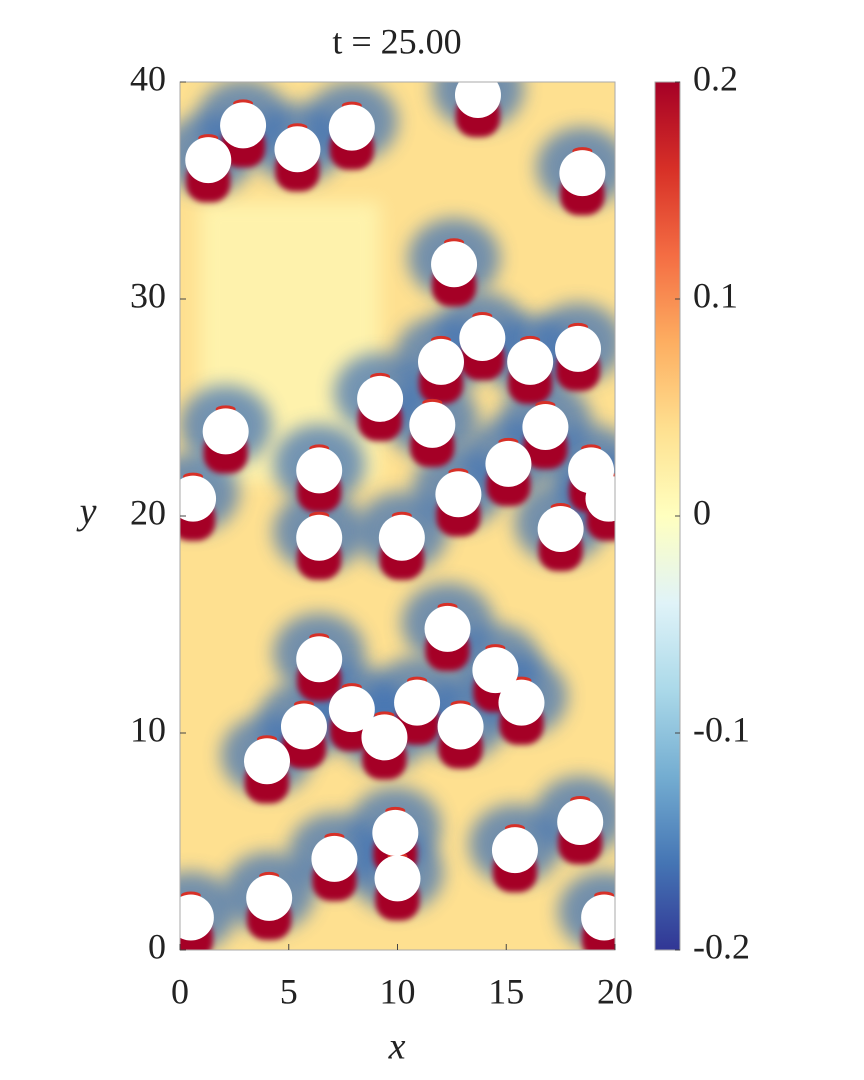 This screenshot has height=1080, width=864. Describe the element at coordinates (397, 1047) in the screenshot. I see `x-axis-label: x` at that location.